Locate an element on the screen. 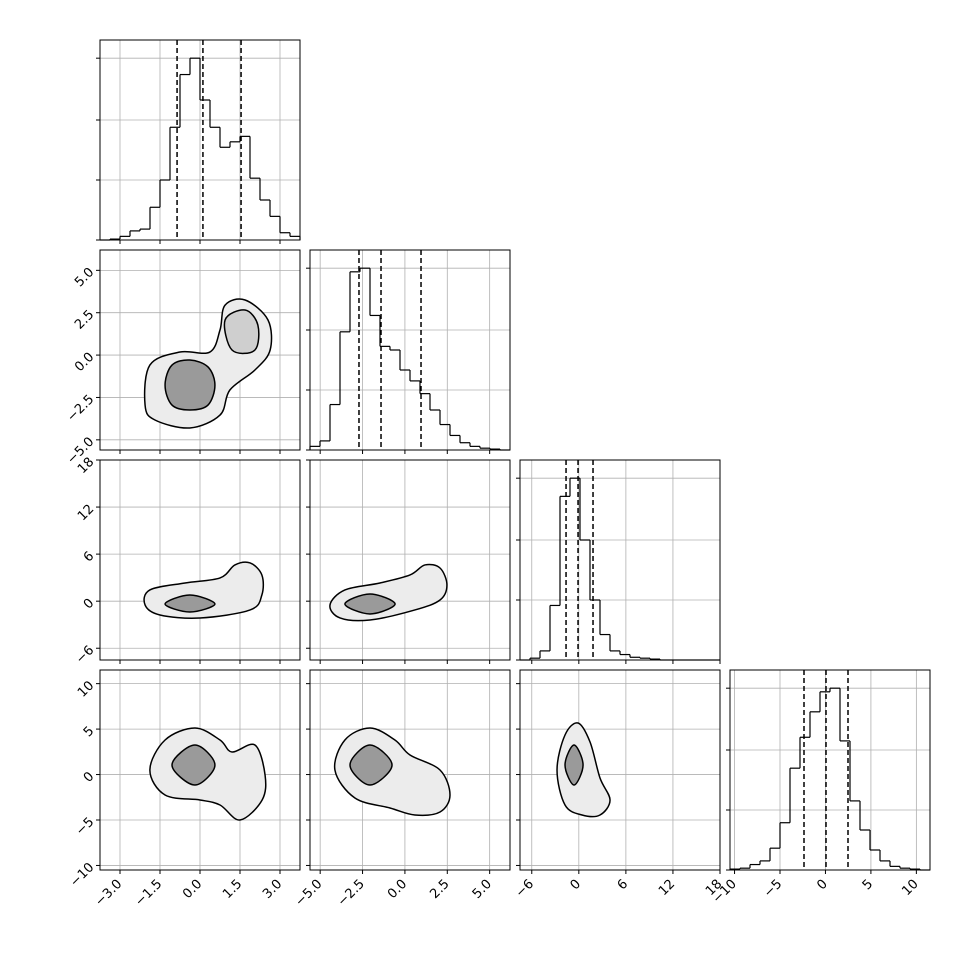  x-tick-label: 2.5 is located at coordinates (439, 889).